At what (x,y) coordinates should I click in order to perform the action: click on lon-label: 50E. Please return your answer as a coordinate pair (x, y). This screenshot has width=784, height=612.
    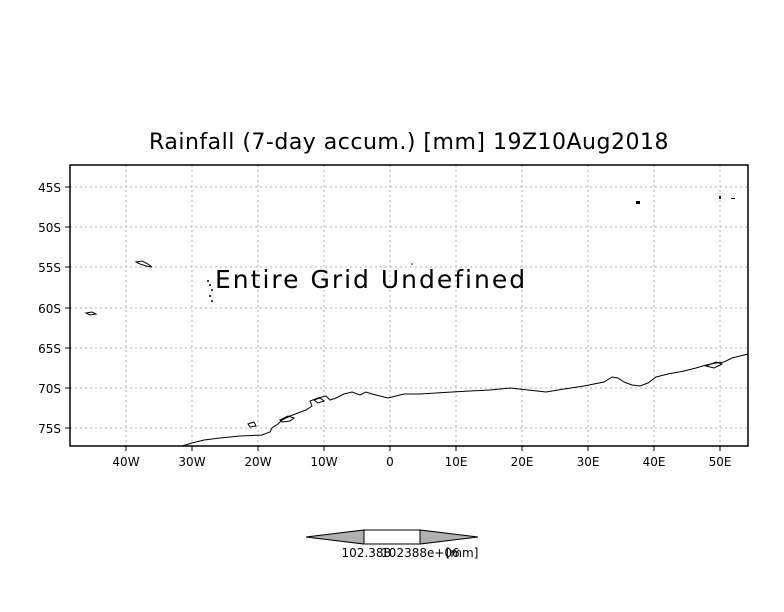
    Looking at the image, I should click on (720, 462).